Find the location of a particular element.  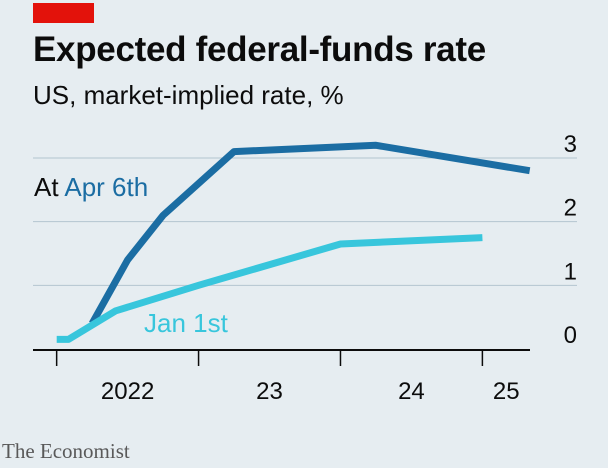

source-label: The Economist is located at coordinates (66, 451).